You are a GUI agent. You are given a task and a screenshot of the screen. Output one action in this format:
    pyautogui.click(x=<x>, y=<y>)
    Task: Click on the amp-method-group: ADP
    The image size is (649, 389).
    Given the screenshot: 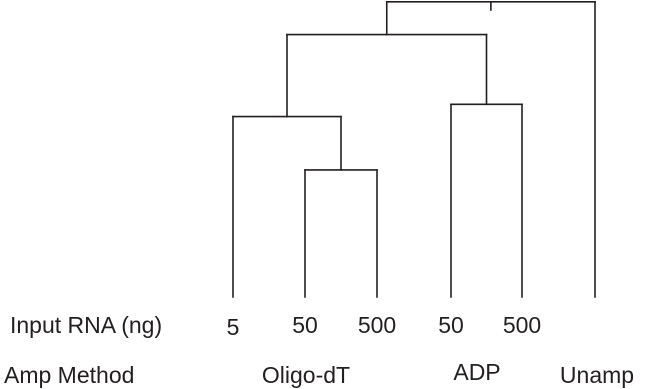 What is the action you would take?
    pyautogui.click(x=477, y=372)
    